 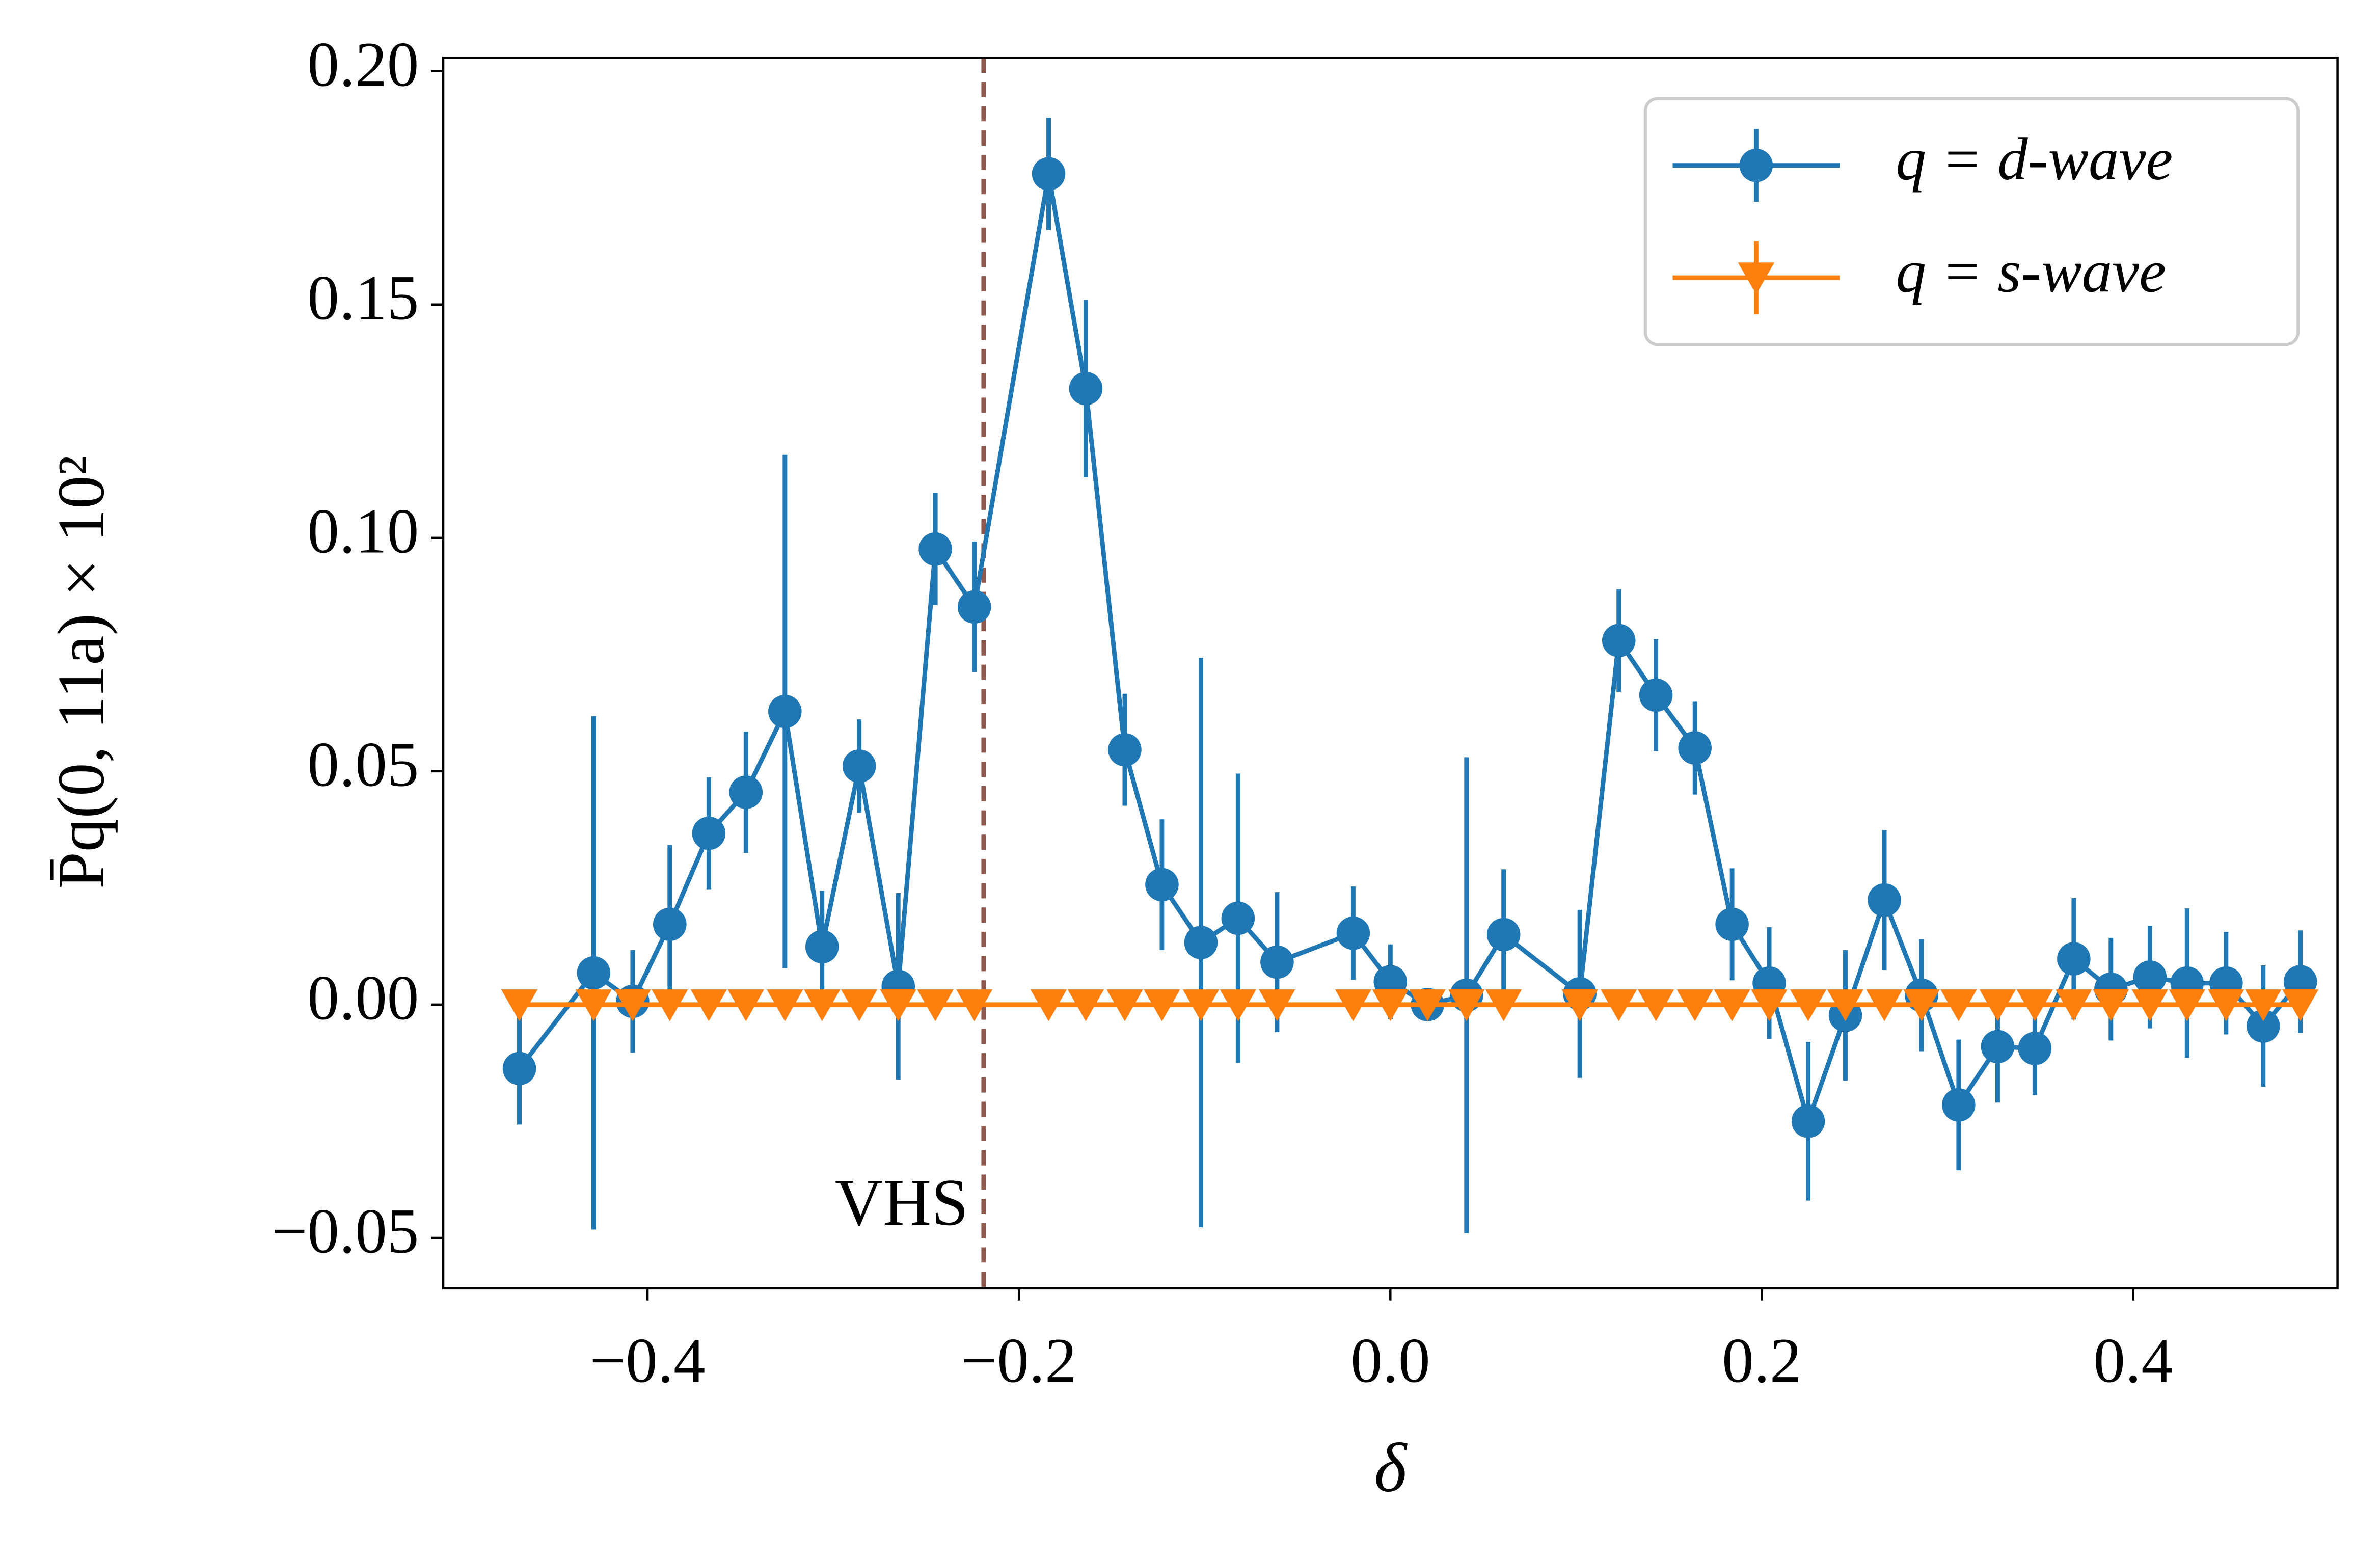 What do you see at coordinates (81, 672) in the screenshot?
I see `y-axis-label: P̄q(0, 11a) × 10²` at bounding box center [81, 672].